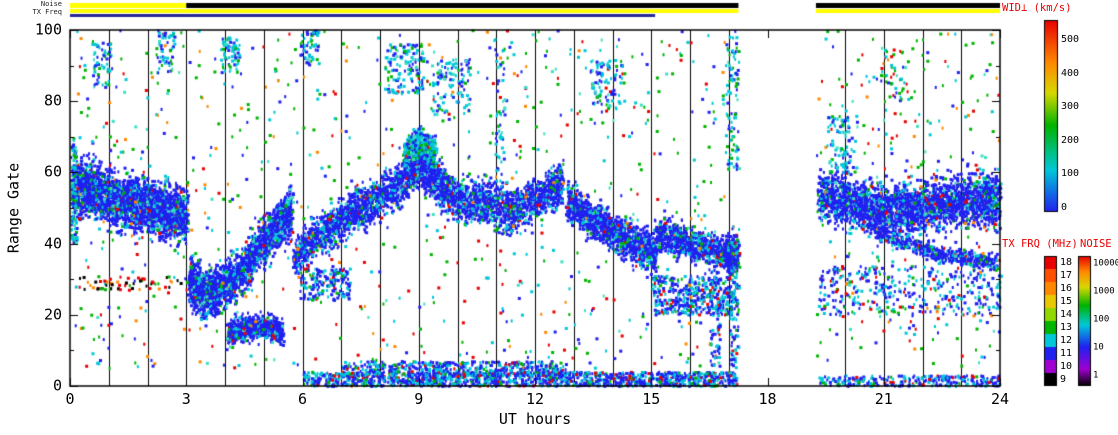  Describe the element at coordinates (1066, 353) in the screenshot. I see `txfrq-colorbar-tick: 11` at that location.